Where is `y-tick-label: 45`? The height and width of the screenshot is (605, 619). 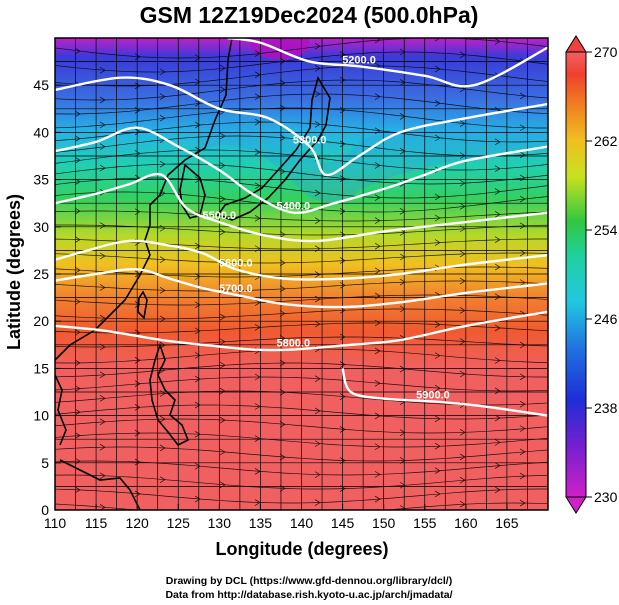
y-tick-label: 45 is located at coordinates (41, 85).